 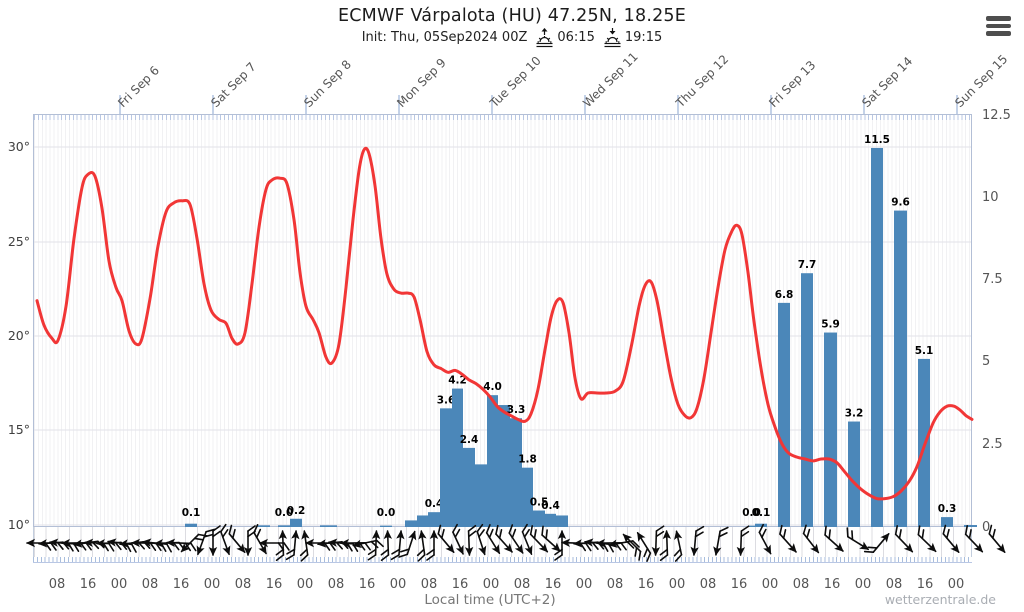 I want to click on day-label: Thu Sep 12, so click(x=702, y=81).